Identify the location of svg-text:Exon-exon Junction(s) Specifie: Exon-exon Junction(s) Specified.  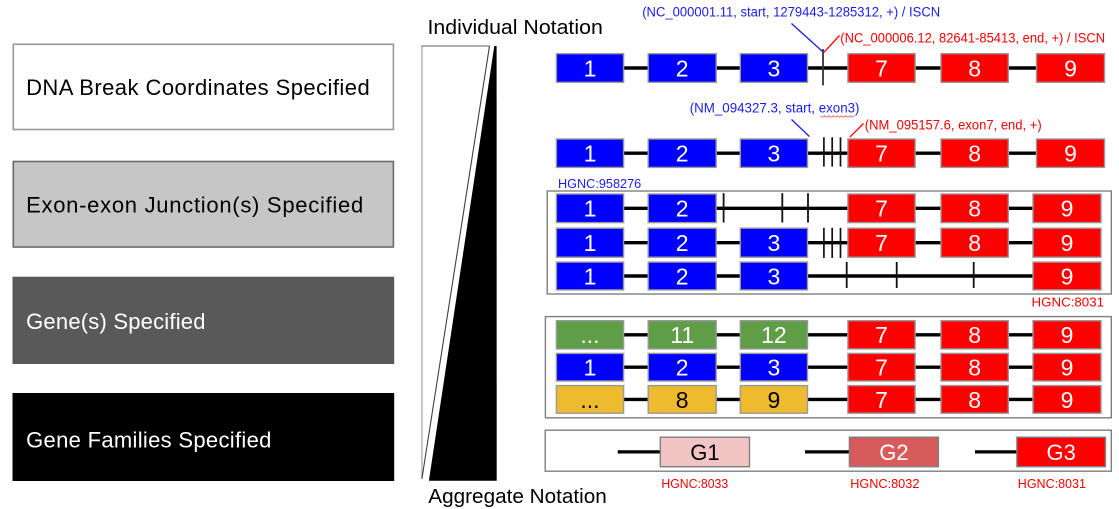
(194, 204).